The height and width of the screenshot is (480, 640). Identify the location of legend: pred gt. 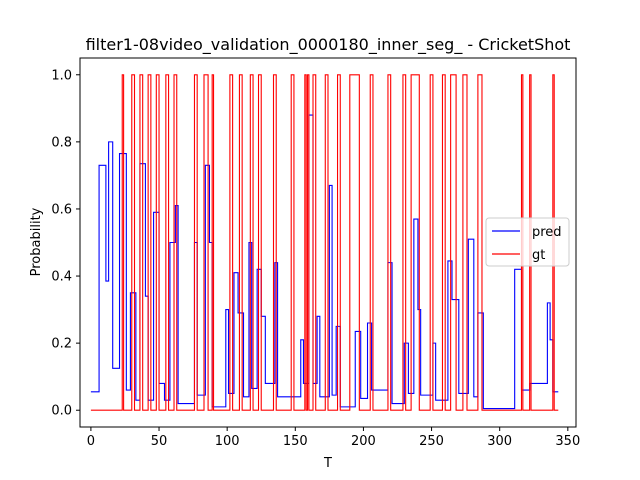
(527, 242).